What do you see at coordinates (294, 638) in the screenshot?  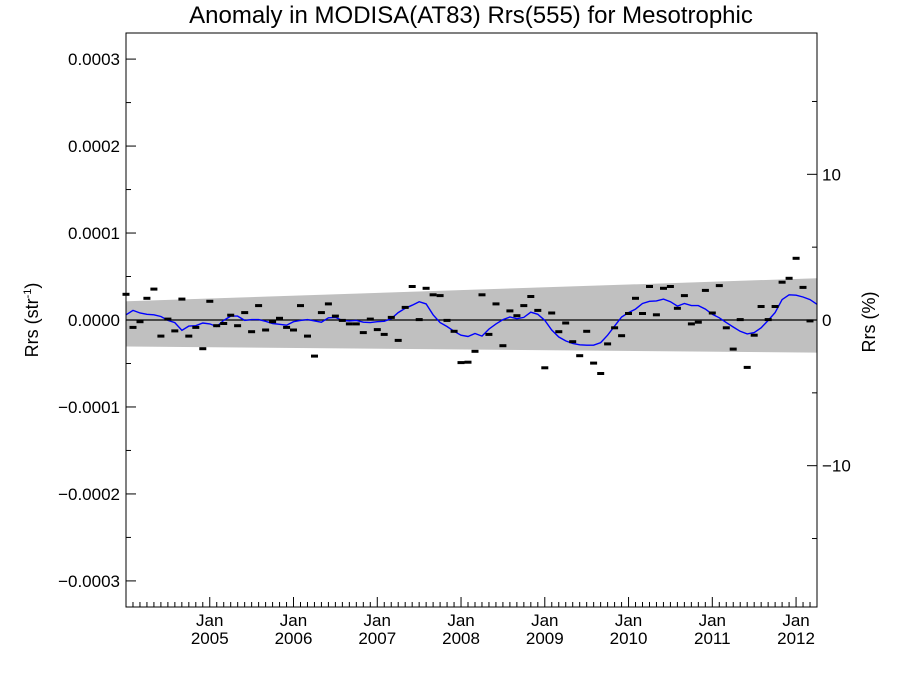 I see `x-tick-year-label: 2006` at bounding box center [294, 638].